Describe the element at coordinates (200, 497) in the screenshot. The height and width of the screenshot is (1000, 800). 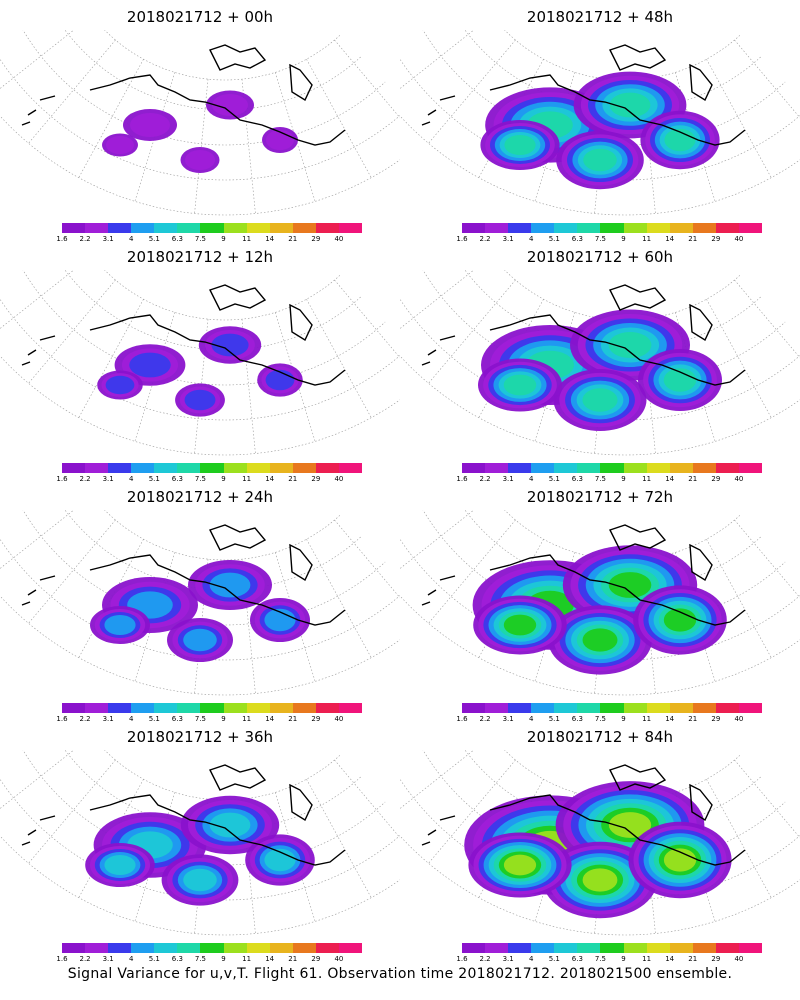
I see `panel-title: 2018021712 + 24h` at that location.